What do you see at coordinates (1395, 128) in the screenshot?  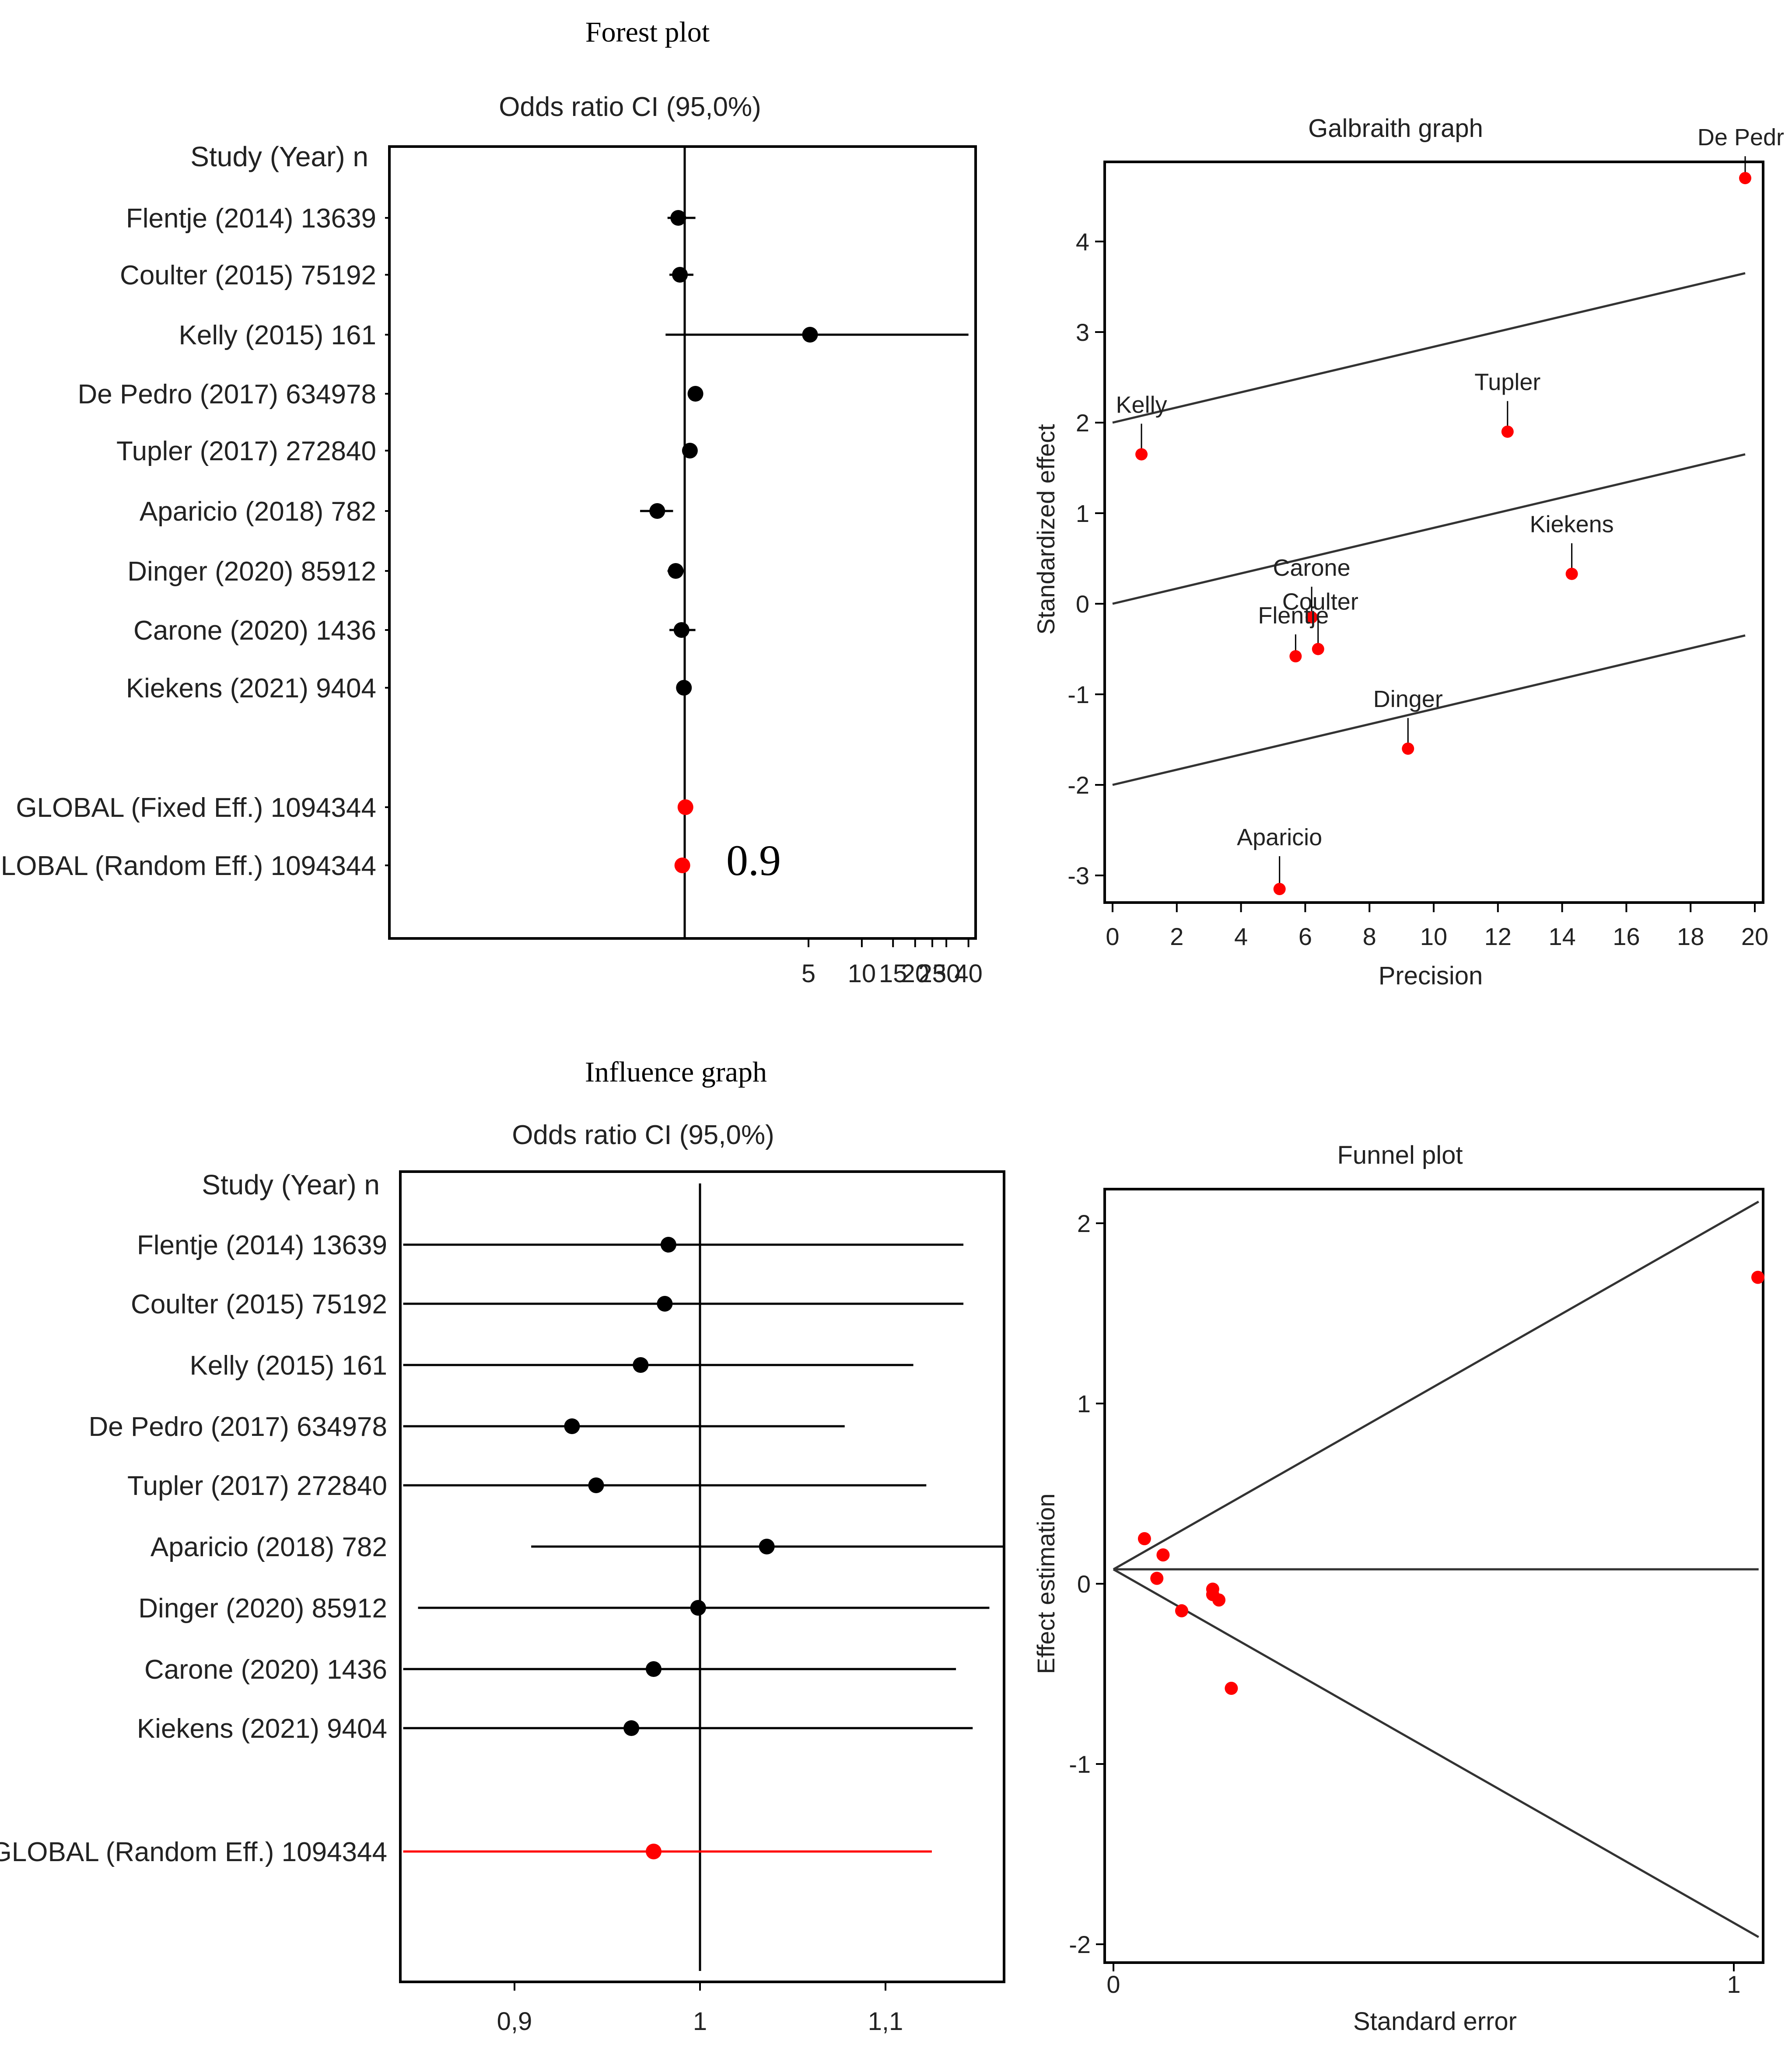 I see `galbraith-title: Galbraith graph` at bounding box center [1395, 128].